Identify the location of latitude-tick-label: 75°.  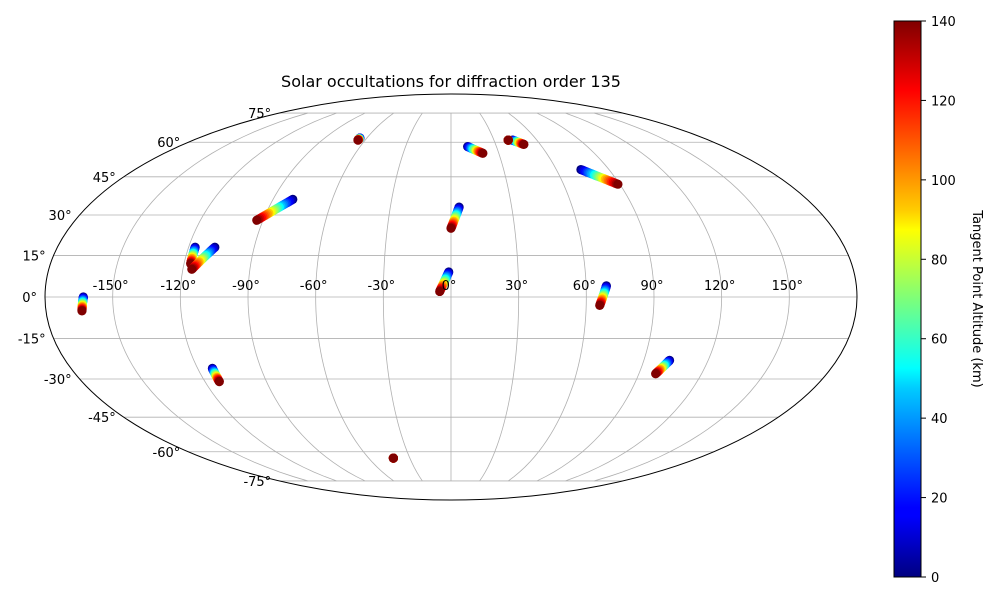
(259, 114).